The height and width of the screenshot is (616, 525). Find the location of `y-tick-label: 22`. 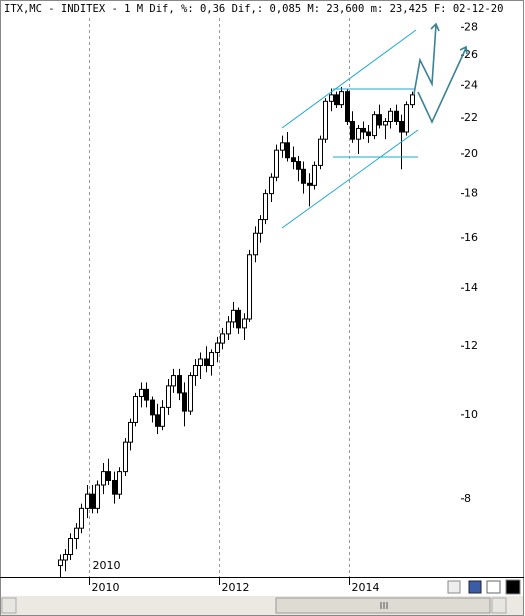

y-tick-label: 22 is located at coordinates (471, 117).